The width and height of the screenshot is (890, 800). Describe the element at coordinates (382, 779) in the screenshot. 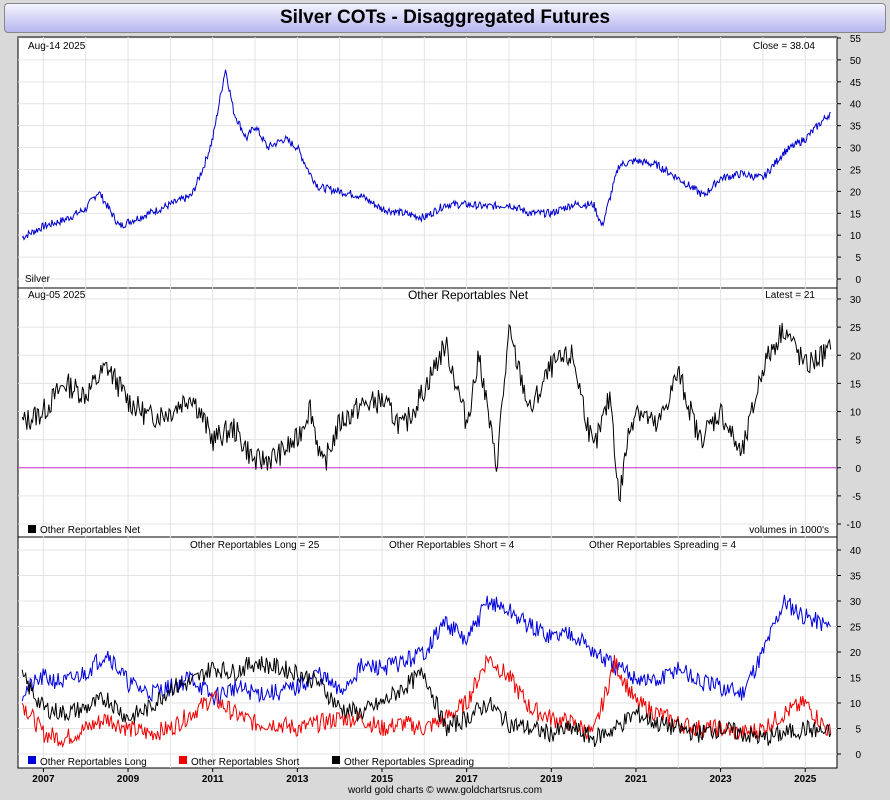

I see `x-tick-label: 2015` at that location.